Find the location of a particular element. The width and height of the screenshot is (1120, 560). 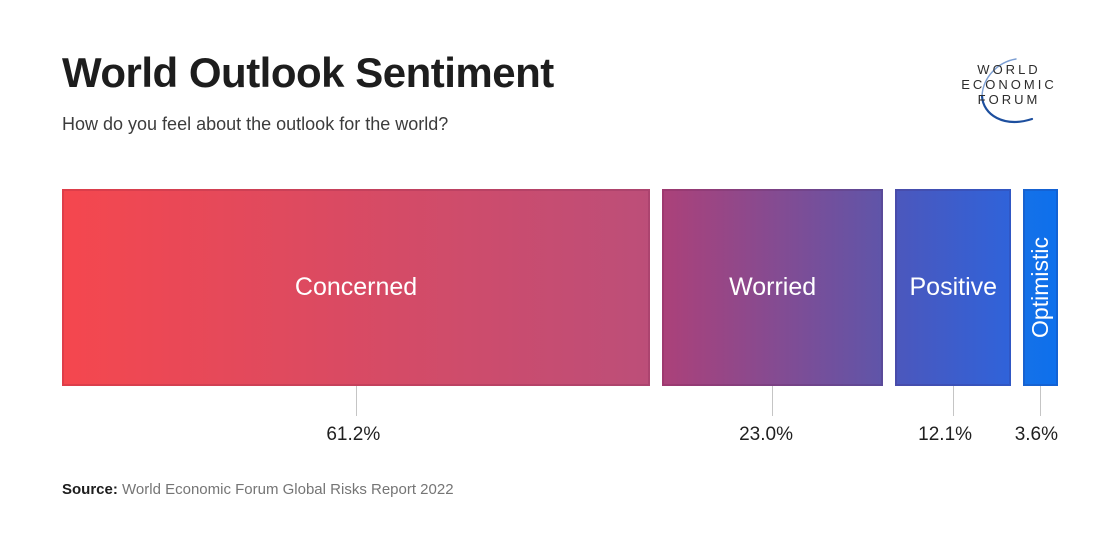

bar-segment-label: Concerned is located at coordinates (356, 287).